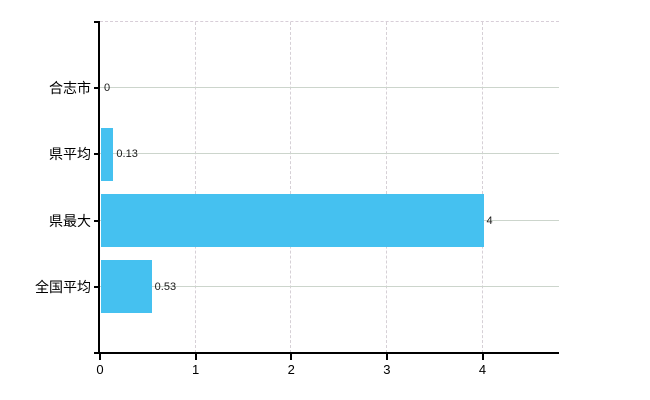 The height and width of the screenshot is (400, 650). I want to click on x-tick-label: 3, so click(387, 369).